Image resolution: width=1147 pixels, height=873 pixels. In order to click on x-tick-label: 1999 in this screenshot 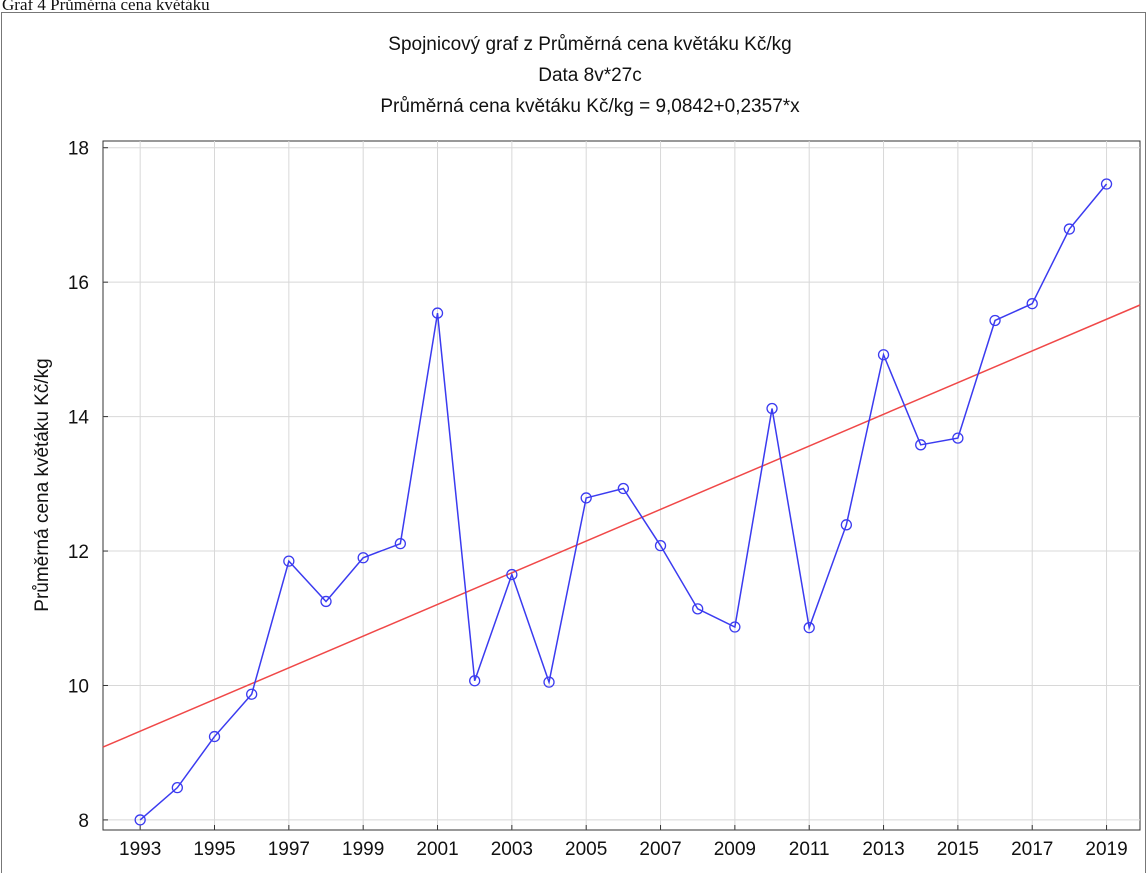, I will do `click(363, 849)`.